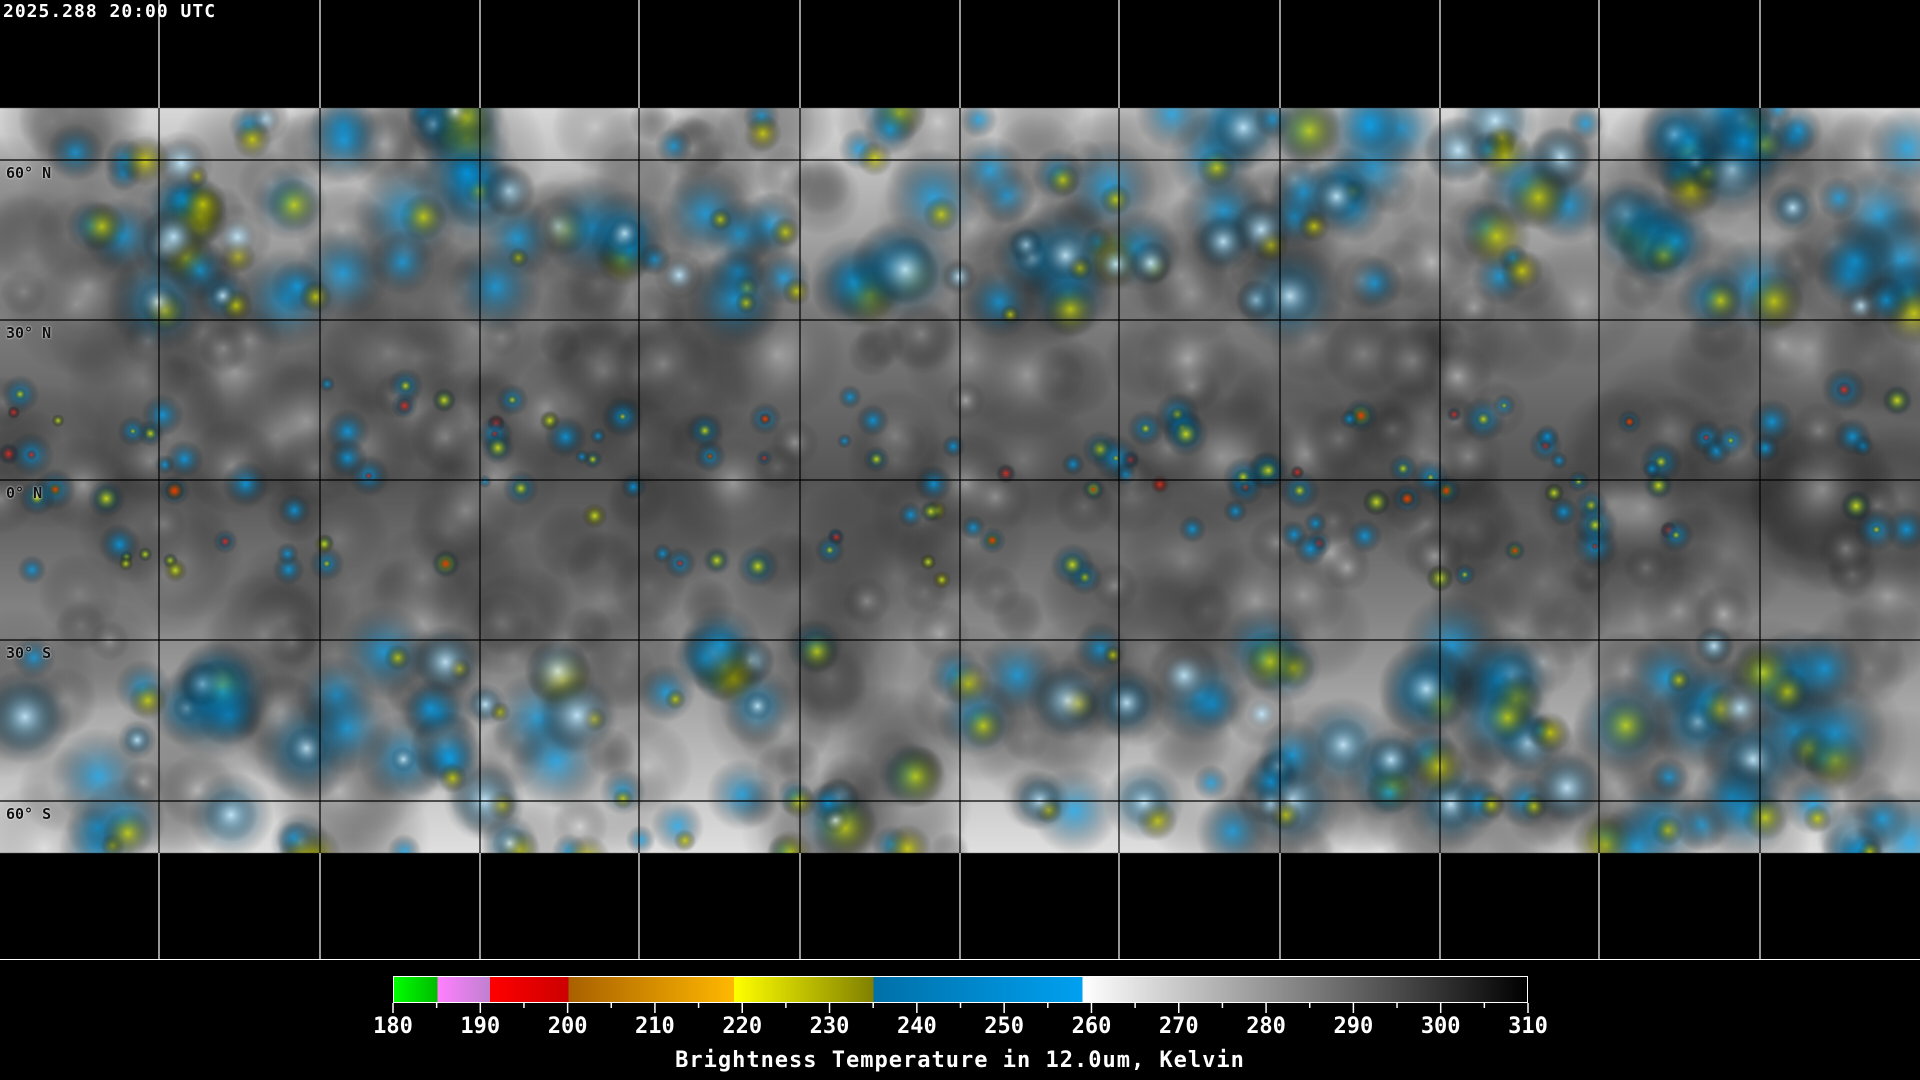  Describe the element at coordinates (24, 493) in the screenshot. I see `lat-label-0n: 0° N` at that location.